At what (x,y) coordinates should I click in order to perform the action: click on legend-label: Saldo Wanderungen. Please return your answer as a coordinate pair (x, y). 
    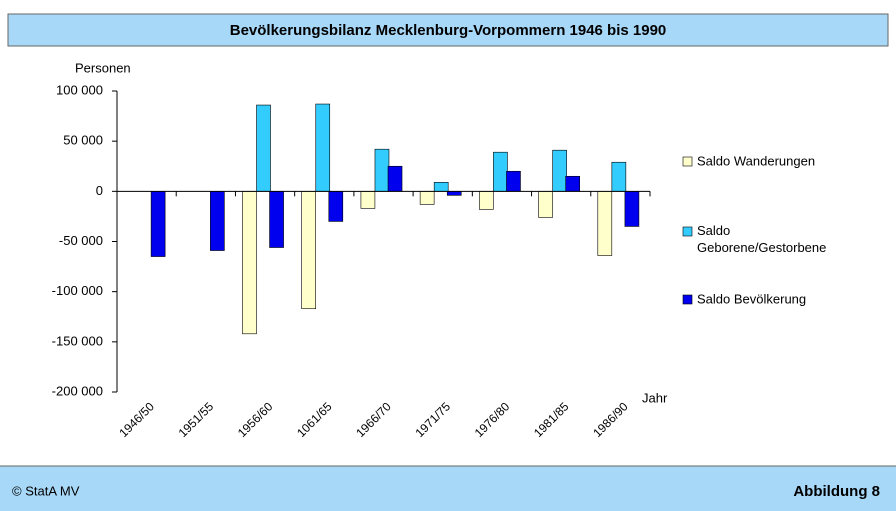
    Looking at the image, I should click on (756, 160).